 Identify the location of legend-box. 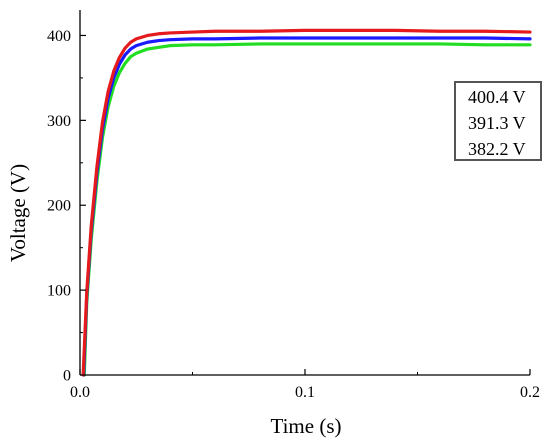
(498, 121).